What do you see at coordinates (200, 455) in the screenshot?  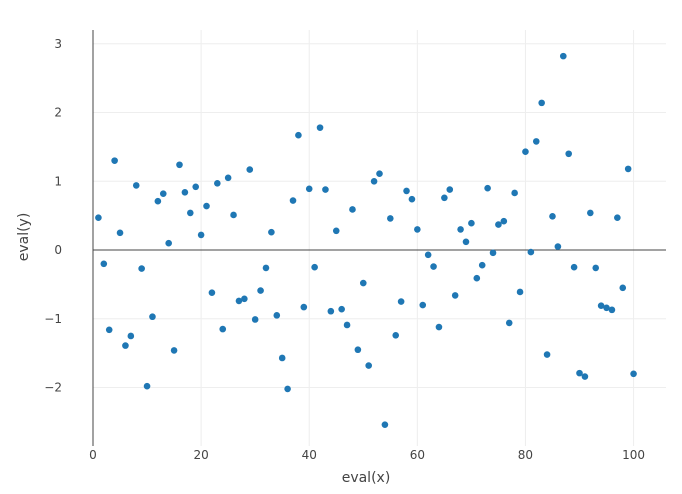 I see `x-tick-label: 20` at bounding box center [200, 455].